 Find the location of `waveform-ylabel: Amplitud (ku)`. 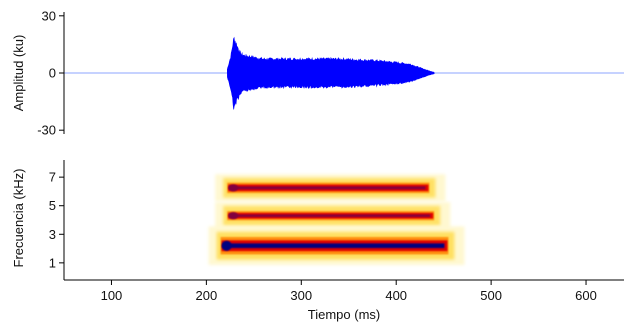

waveform-ylabel: Amplitud (ku) is located at coordinates (18, 73).